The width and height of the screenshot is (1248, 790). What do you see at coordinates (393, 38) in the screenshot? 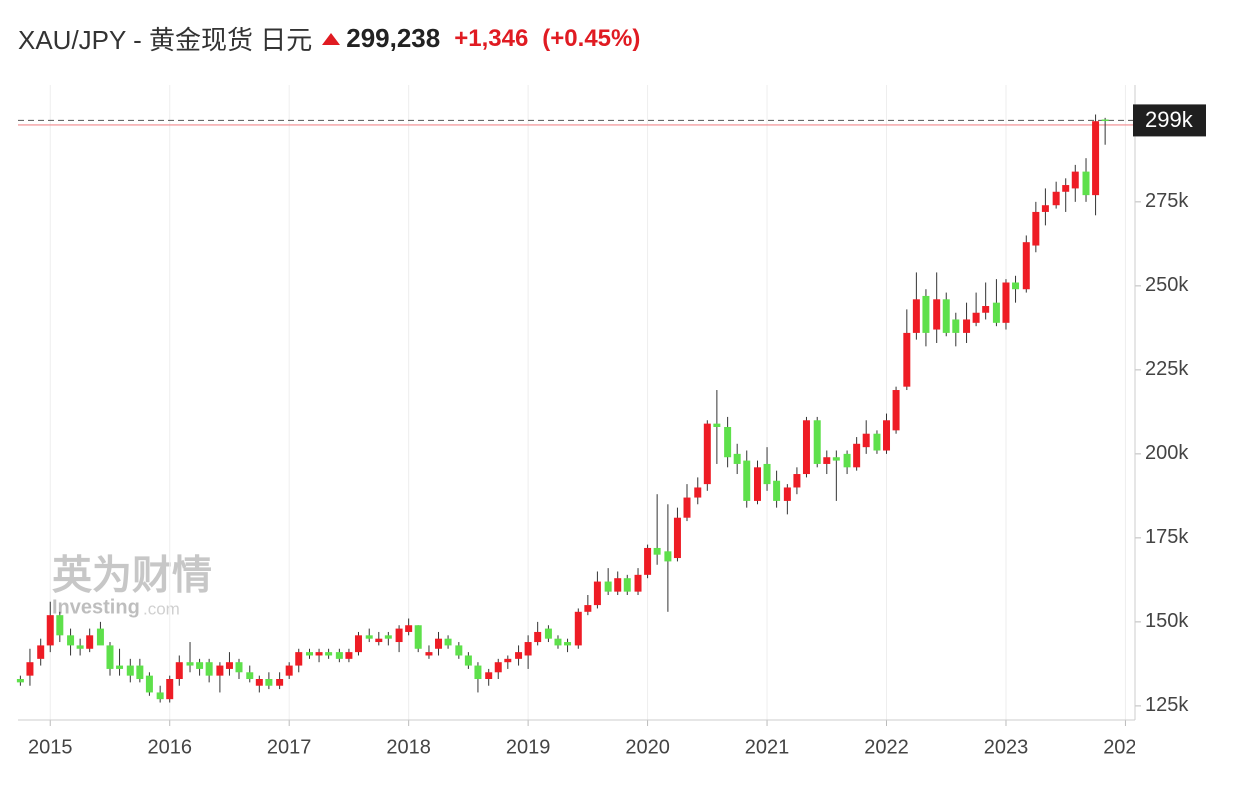
I see `price: 299,238` at bounding box center [393, 38].